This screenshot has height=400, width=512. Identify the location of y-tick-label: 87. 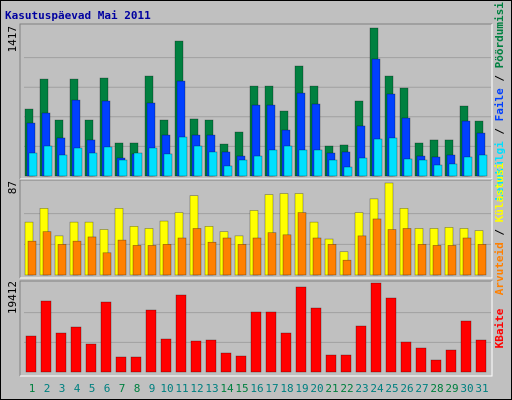
(12, 187).